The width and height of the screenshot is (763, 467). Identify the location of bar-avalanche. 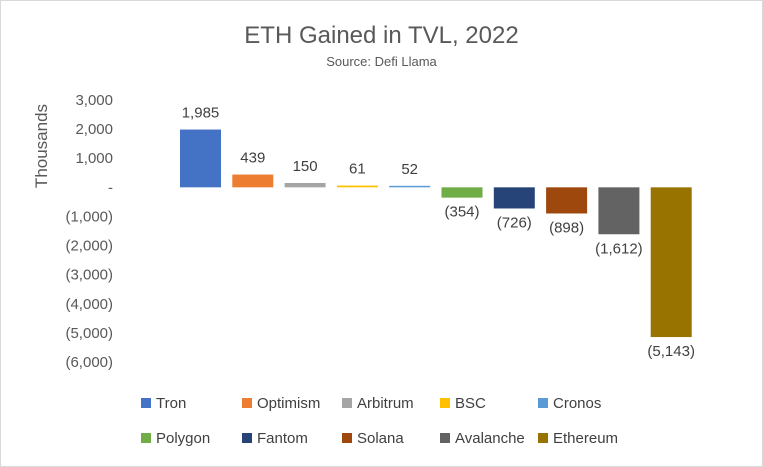
(619, 211).